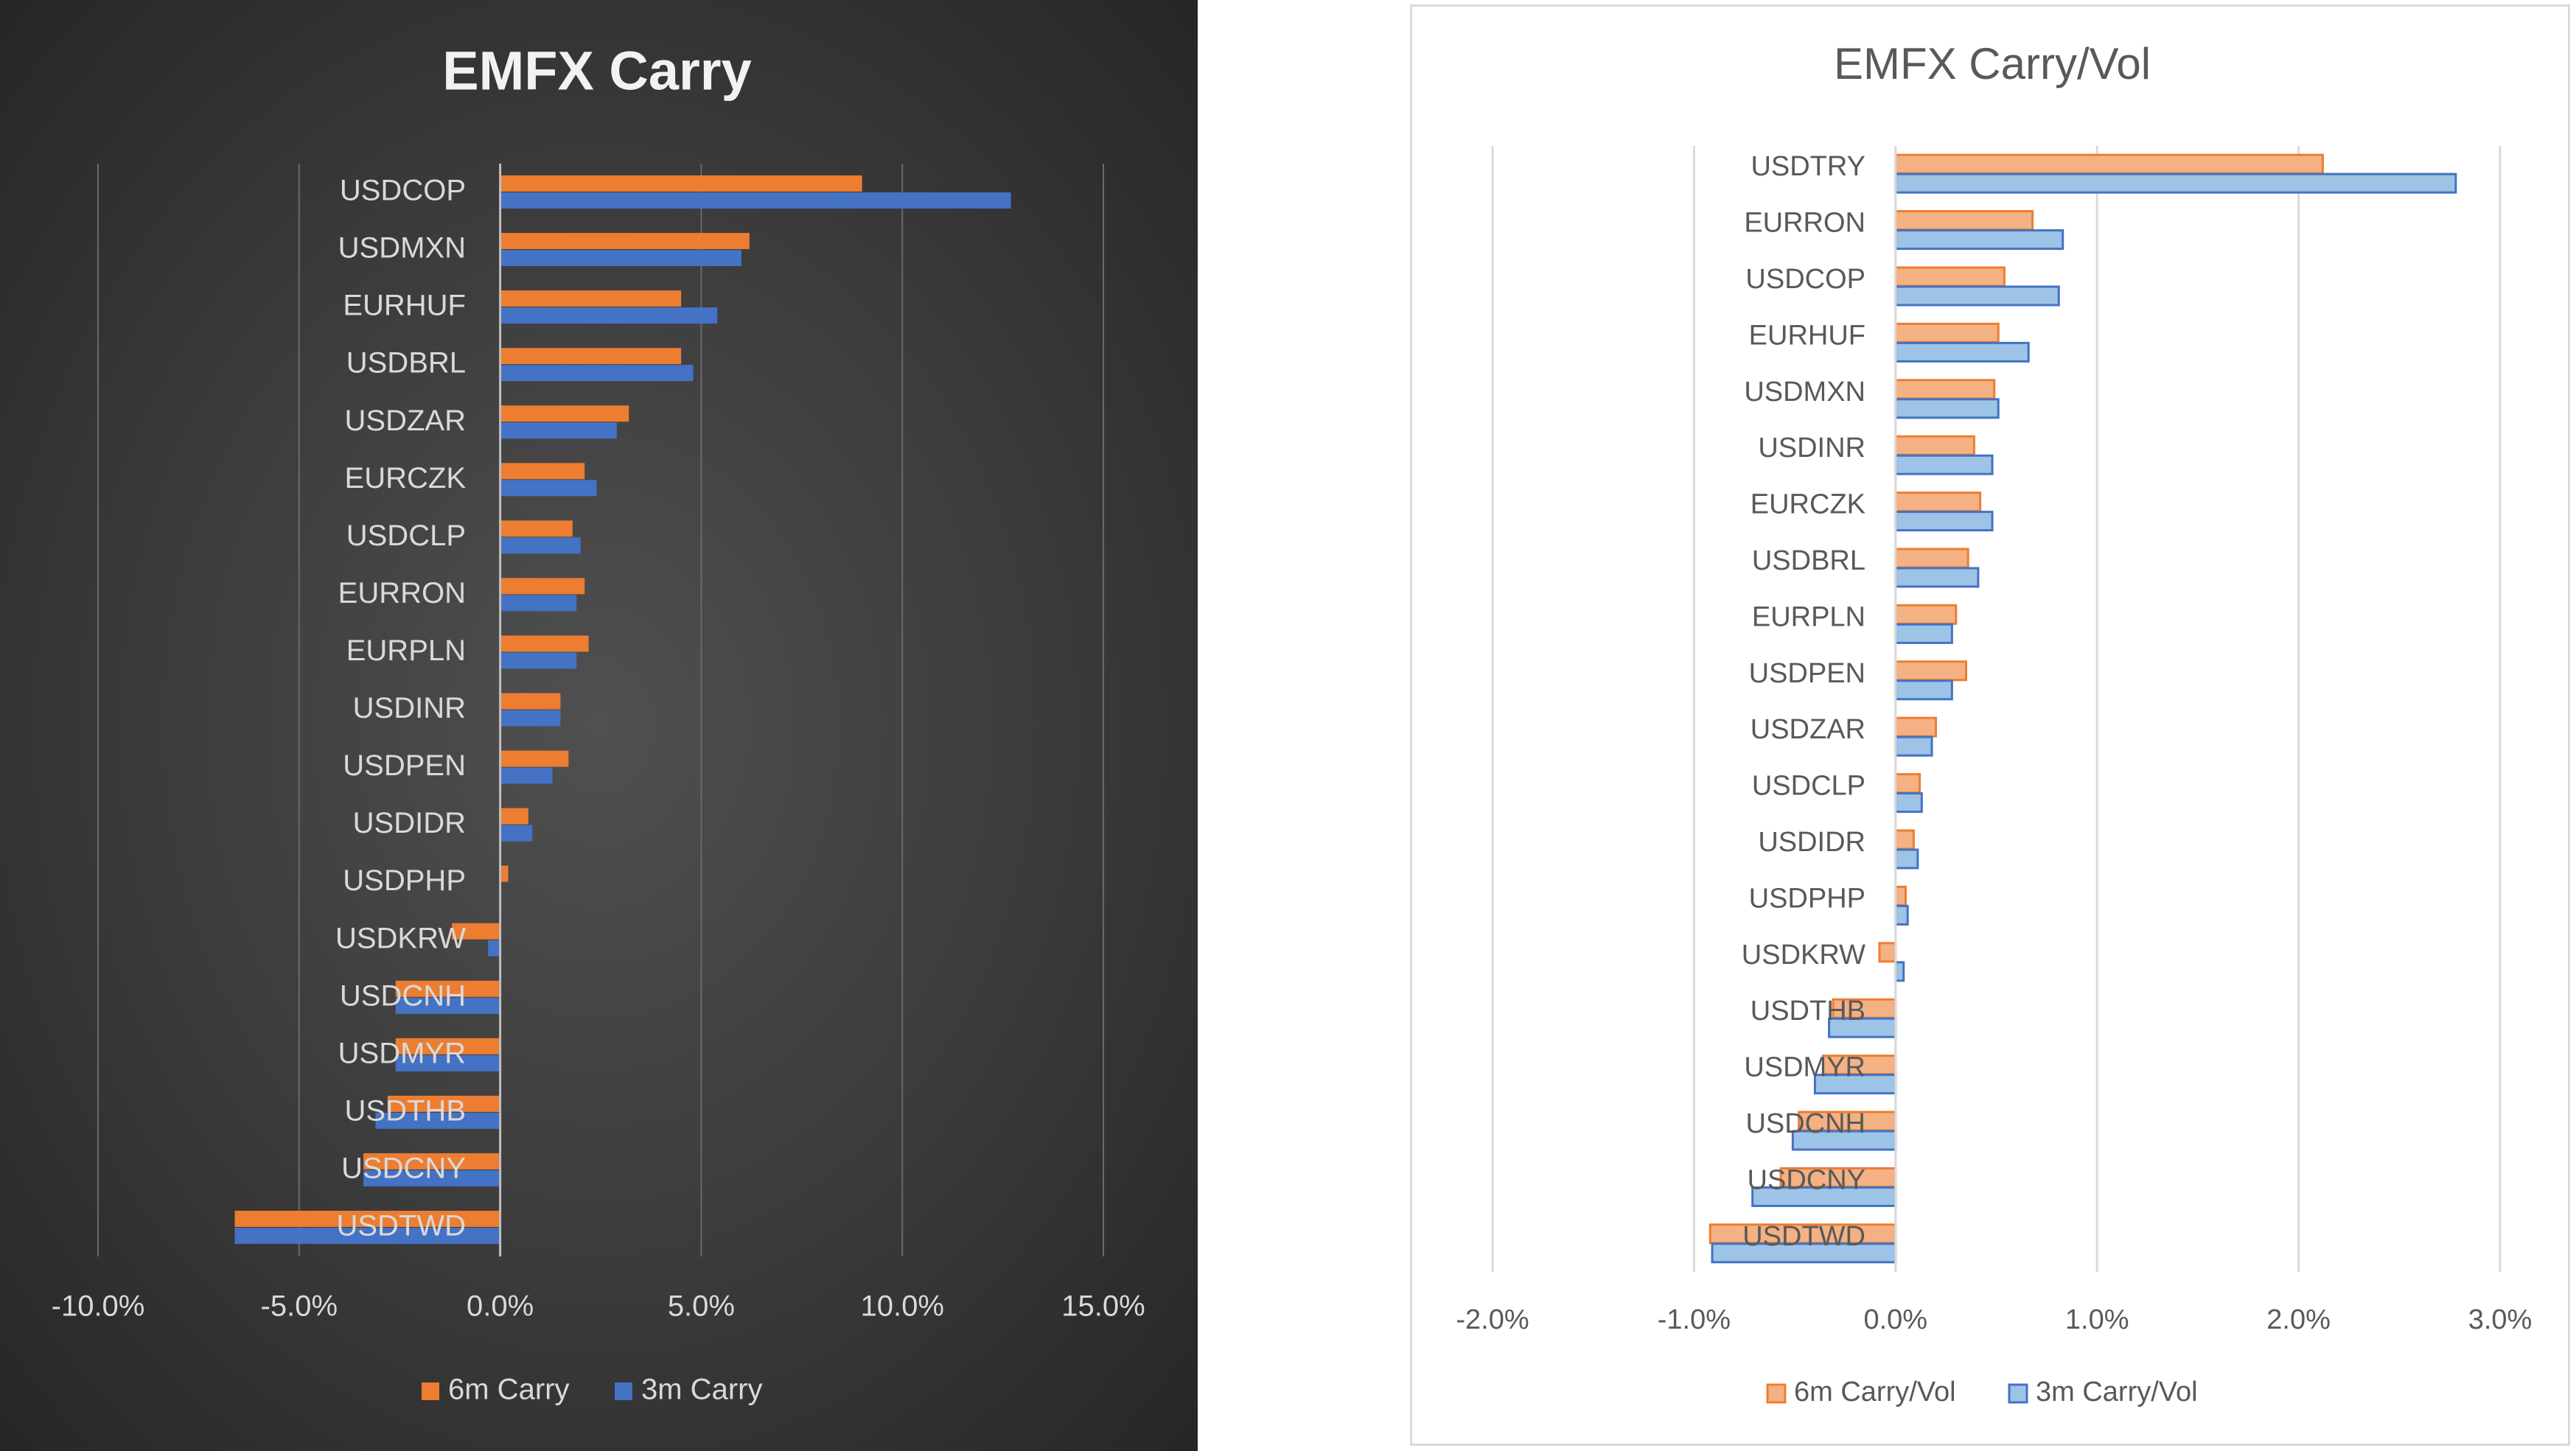  What do you see at coordinates (901, 1306) in the screenshot?
I see `x-tick-label: 10.0%` at bounding box center [901, 1306].